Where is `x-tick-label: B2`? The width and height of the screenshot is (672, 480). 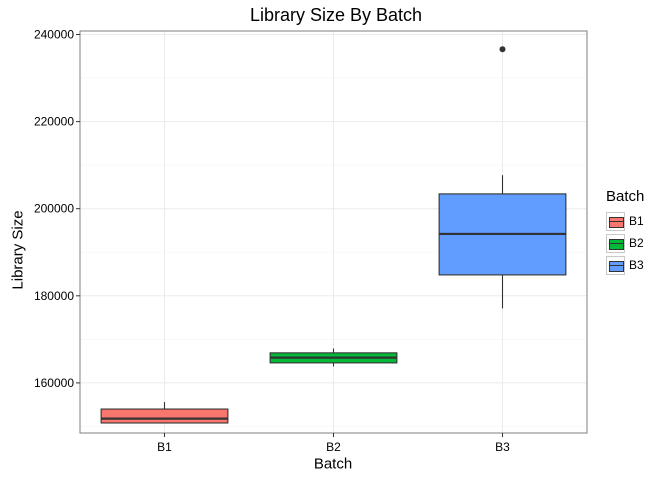 x-tick-label: B2 is located at coordinates (333, 447).